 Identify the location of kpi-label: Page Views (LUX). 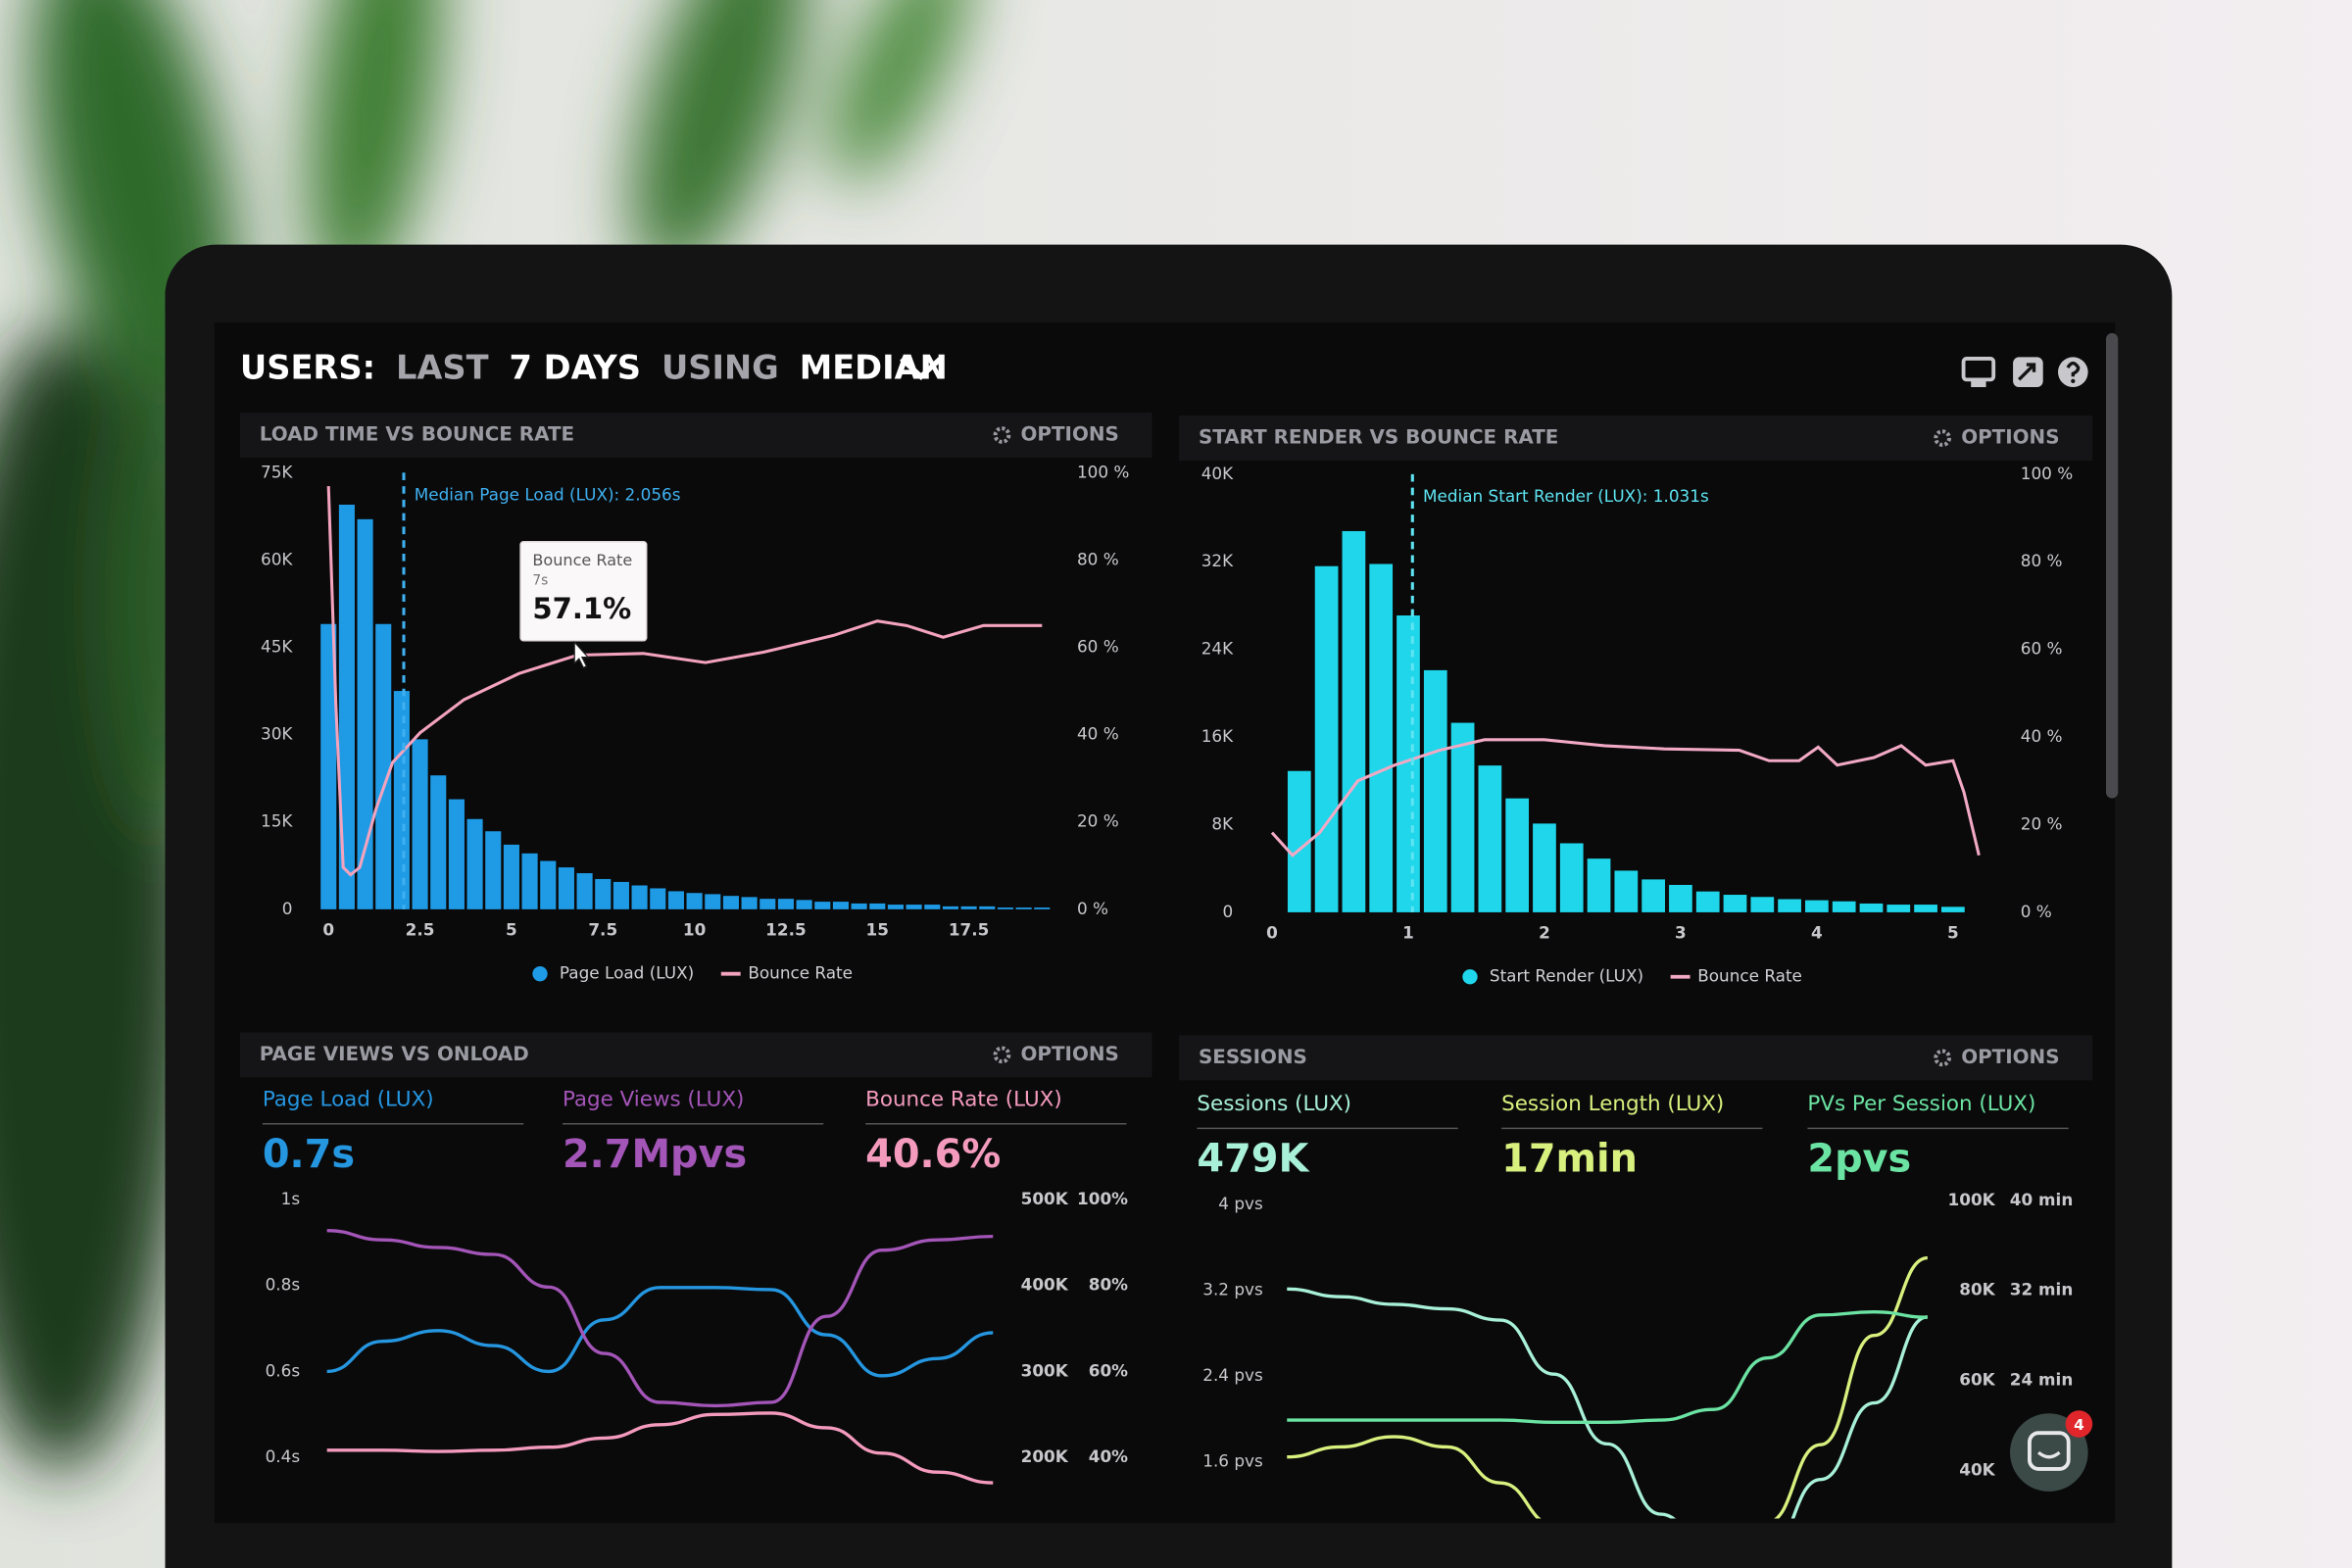
(653, 1099).